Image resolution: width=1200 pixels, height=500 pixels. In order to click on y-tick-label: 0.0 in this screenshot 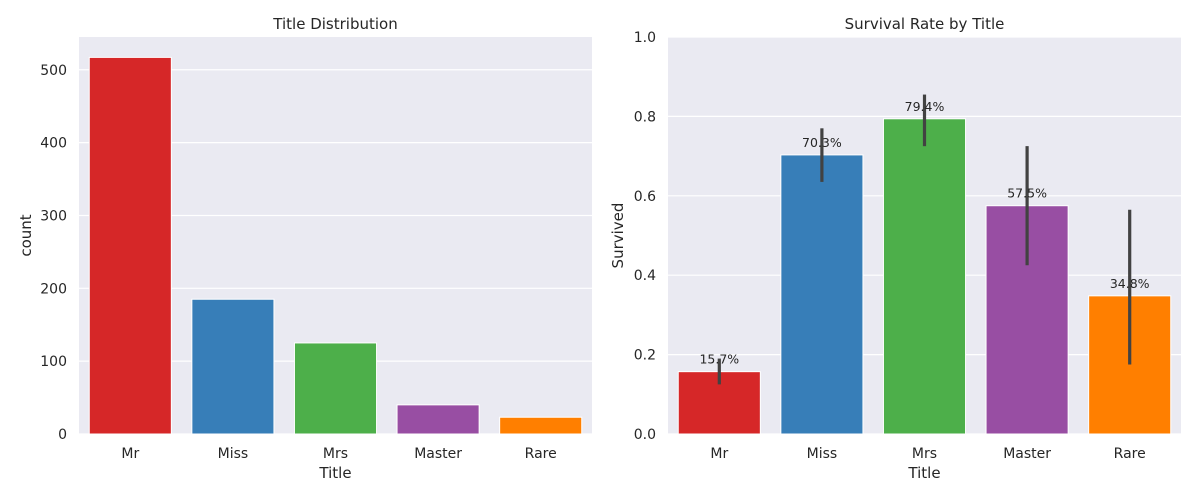, I will do `click(645, 435)`.